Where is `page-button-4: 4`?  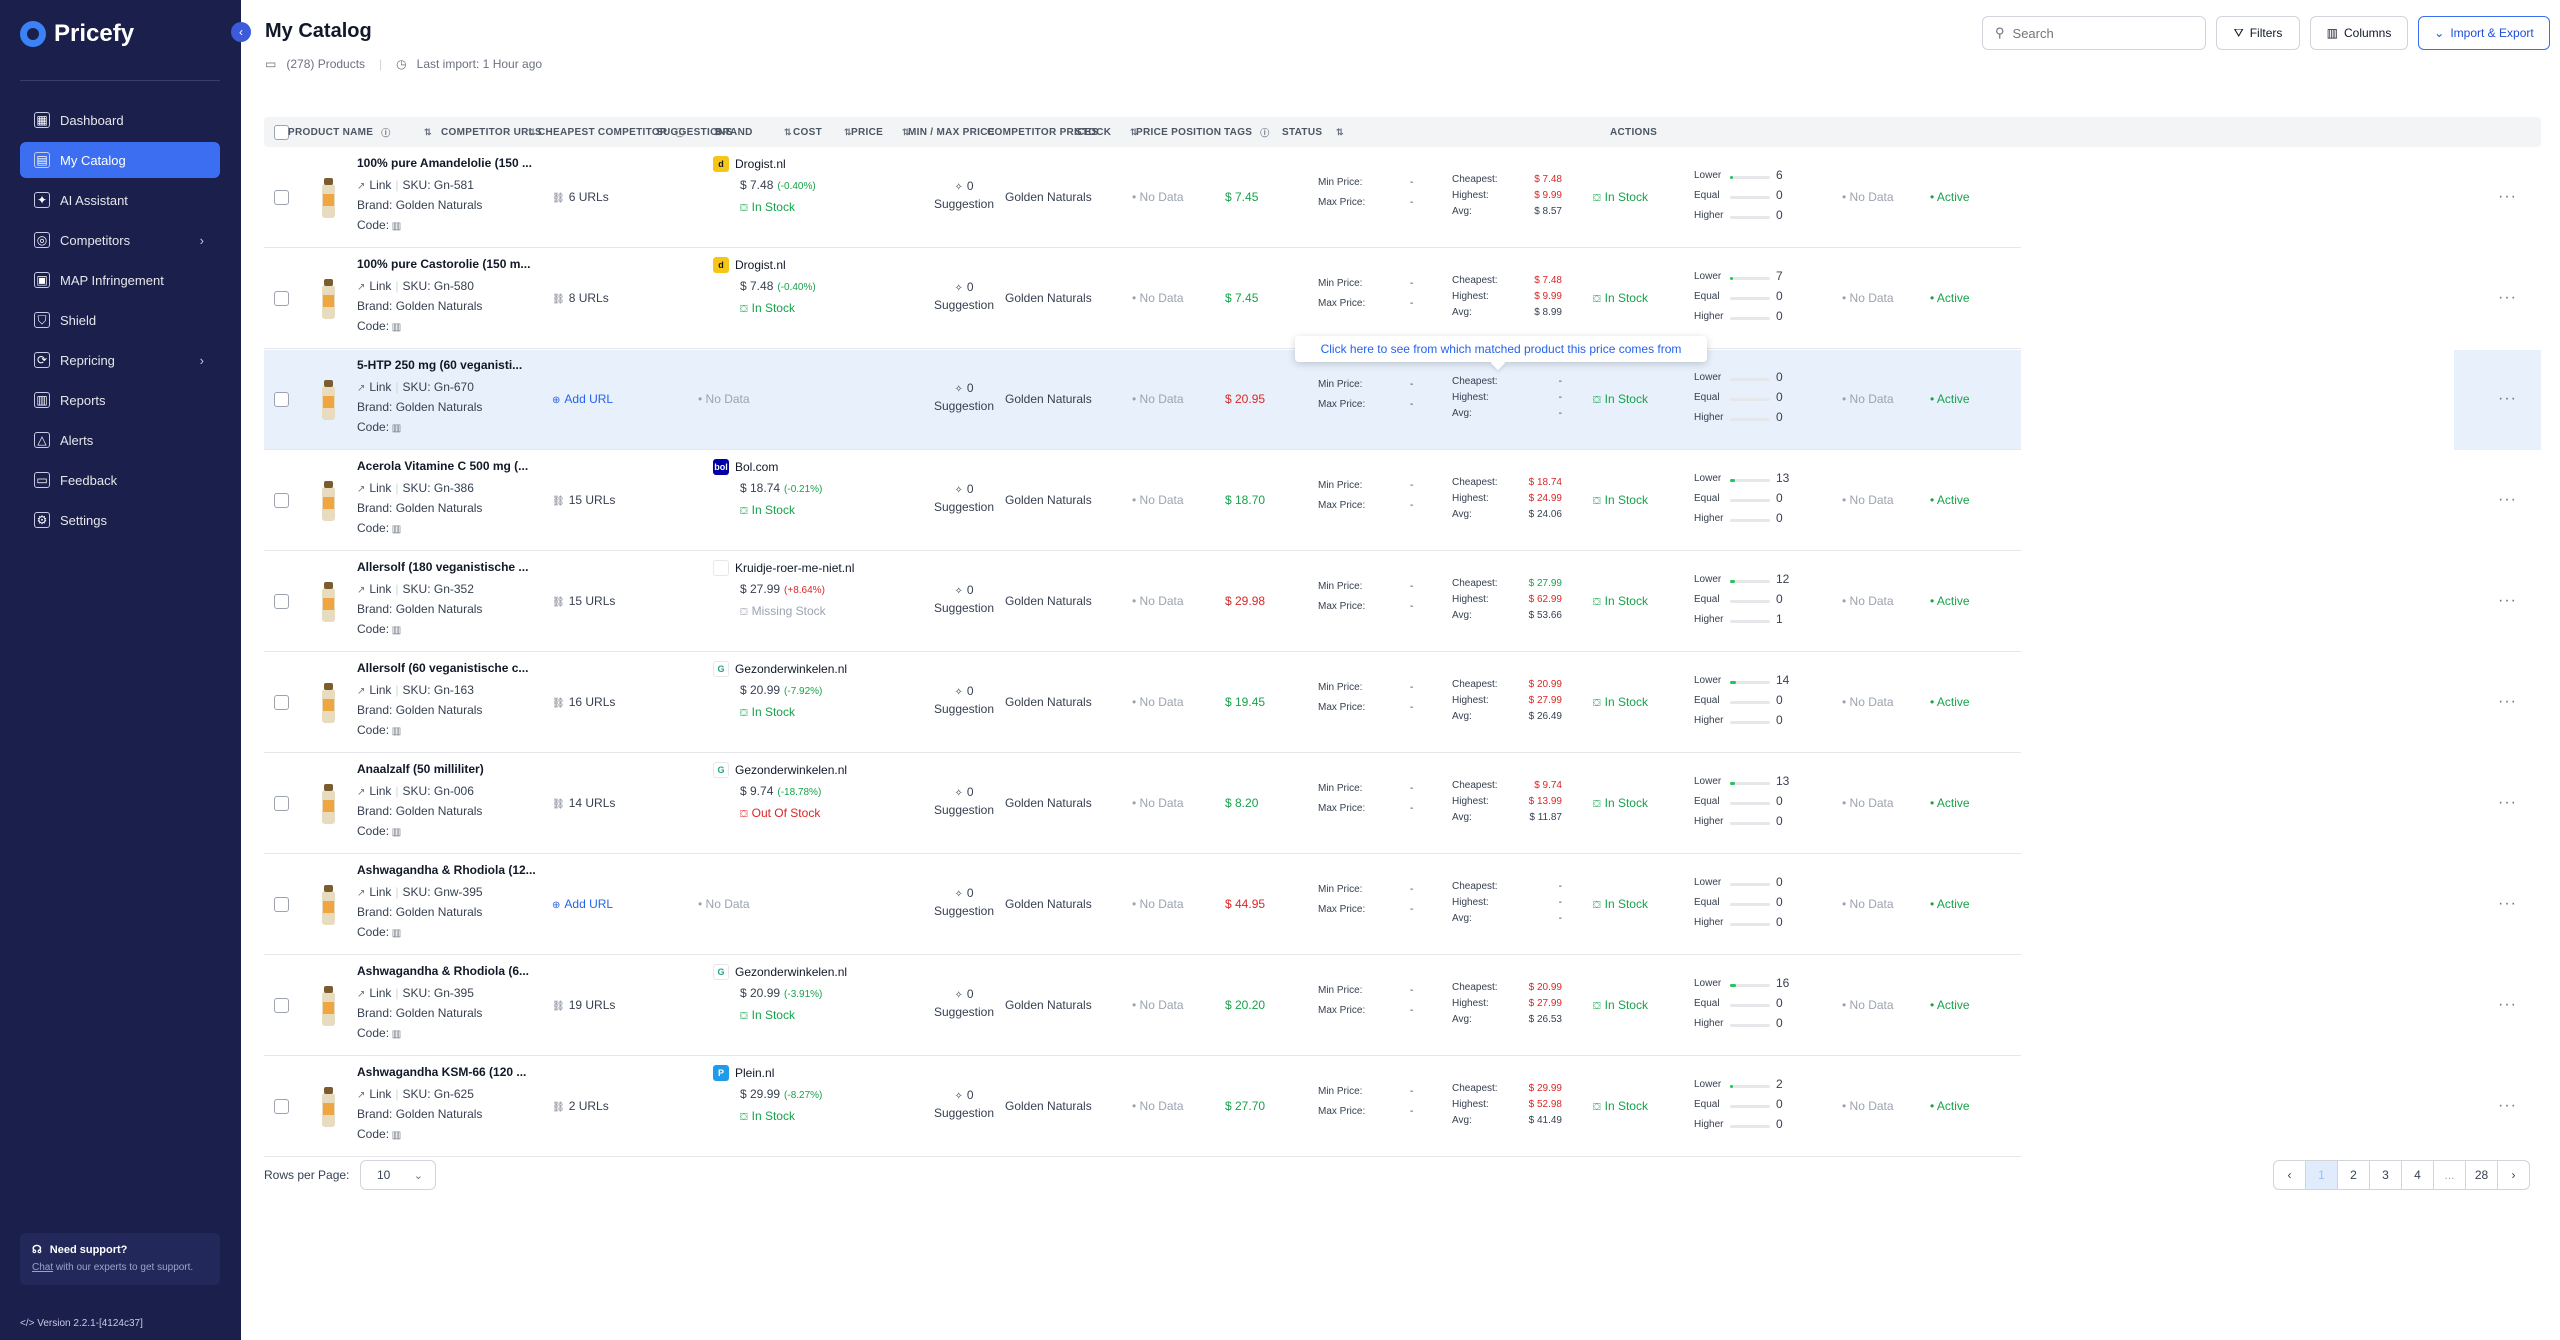 page-button-4: 4 is located at coordinates (2417, 1175).